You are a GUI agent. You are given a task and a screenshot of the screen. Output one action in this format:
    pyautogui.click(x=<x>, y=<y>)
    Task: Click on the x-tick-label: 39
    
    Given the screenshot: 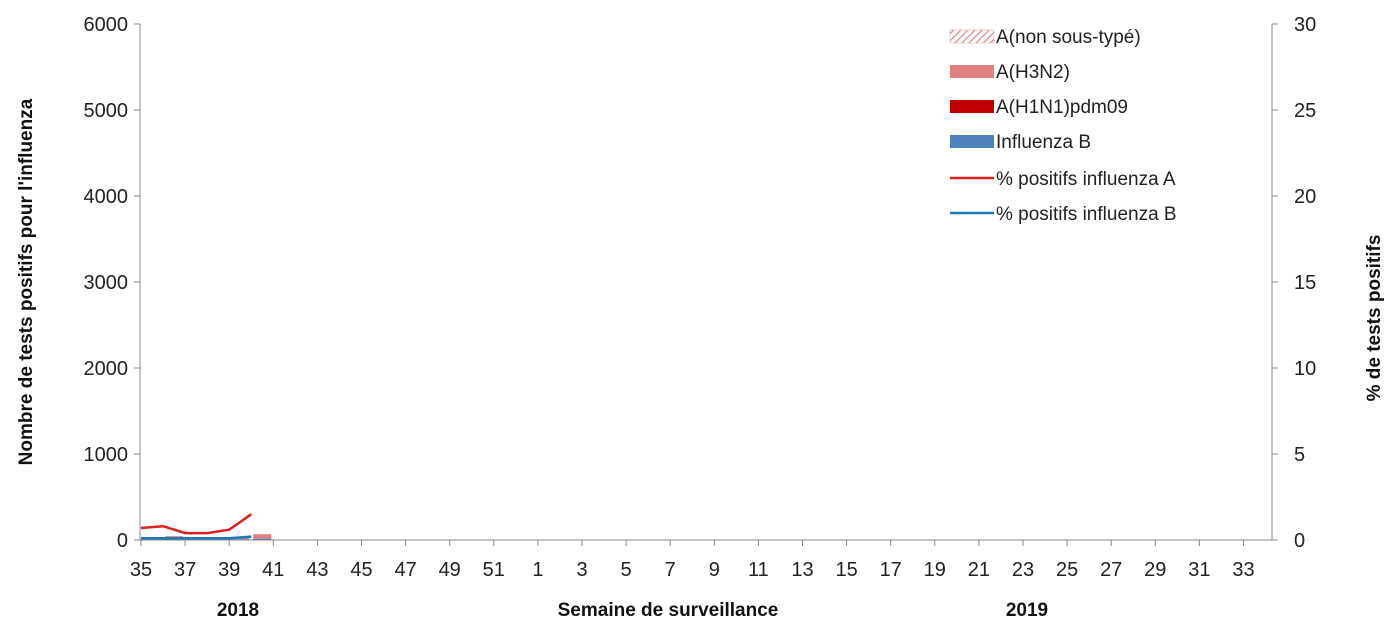 What is the action you would take?
    pyautogui.click(x=229, y=570)
    